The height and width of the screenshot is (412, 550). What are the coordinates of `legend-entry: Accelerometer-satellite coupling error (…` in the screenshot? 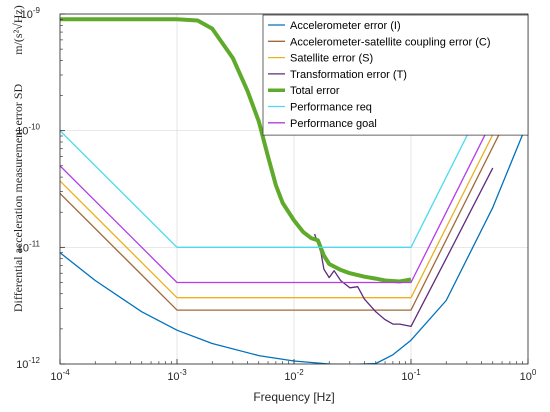 It's located at (390, 42).